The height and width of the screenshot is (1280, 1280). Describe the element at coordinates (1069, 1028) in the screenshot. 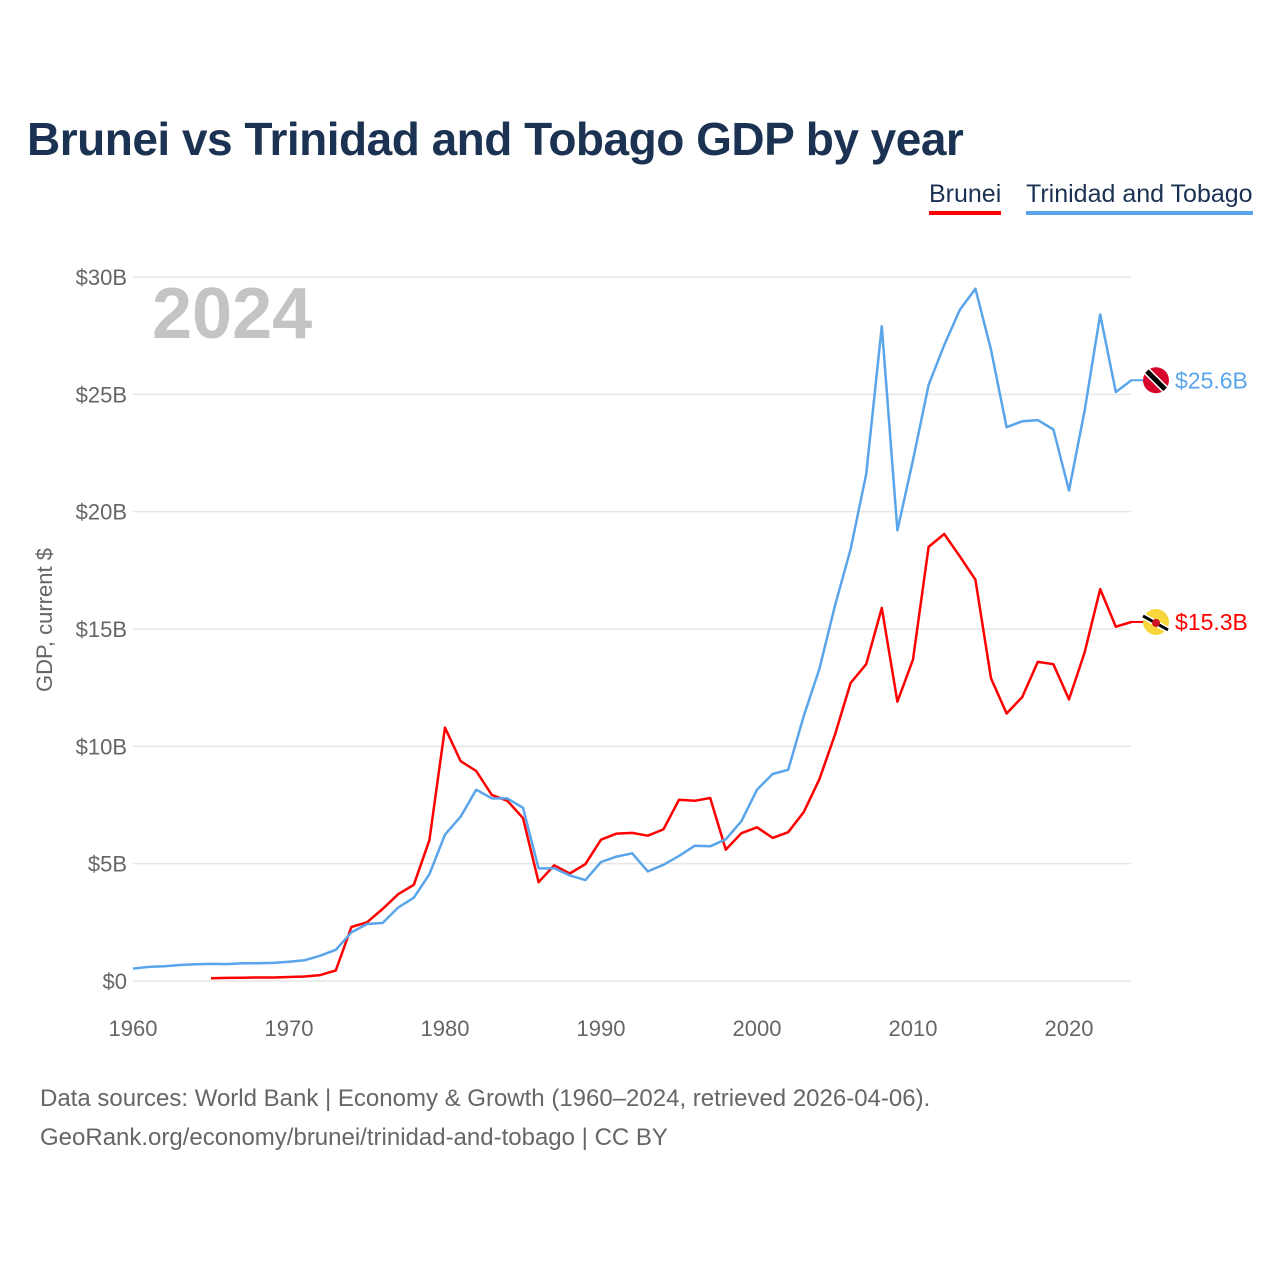

I see `x-tick-label: 2020` at that location.